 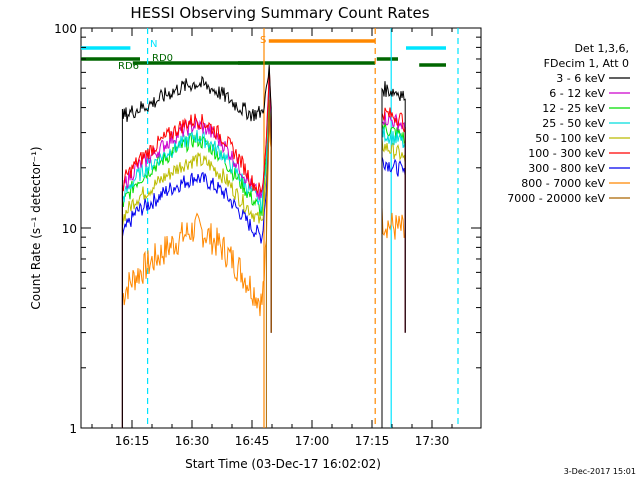 I want to click on y-axis-label: Count Rate (s⁻¹ detector⁻¹), so click(x=36, y=227).